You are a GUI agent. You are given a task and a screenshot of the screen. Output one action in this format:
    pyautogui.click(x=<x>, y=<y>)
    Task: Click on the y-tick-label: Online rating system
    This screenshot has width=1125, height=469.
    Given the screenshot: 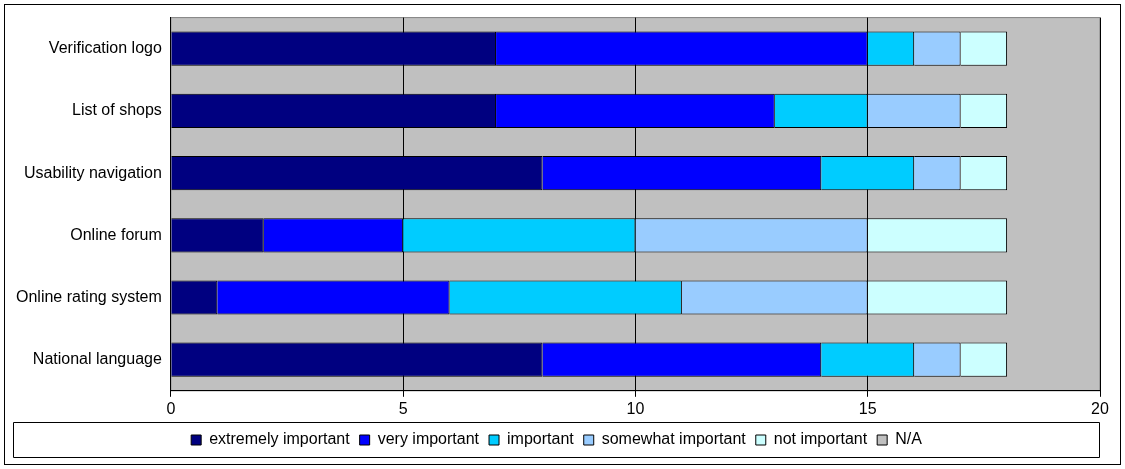 What is the action you would take?
    pyautogui.click(x=88, y=296)
    